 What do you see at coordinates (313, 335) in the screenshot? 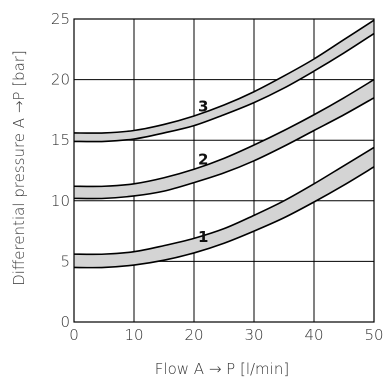
I see `x-tick-label-40: 40` at bounding box center [313, 335].